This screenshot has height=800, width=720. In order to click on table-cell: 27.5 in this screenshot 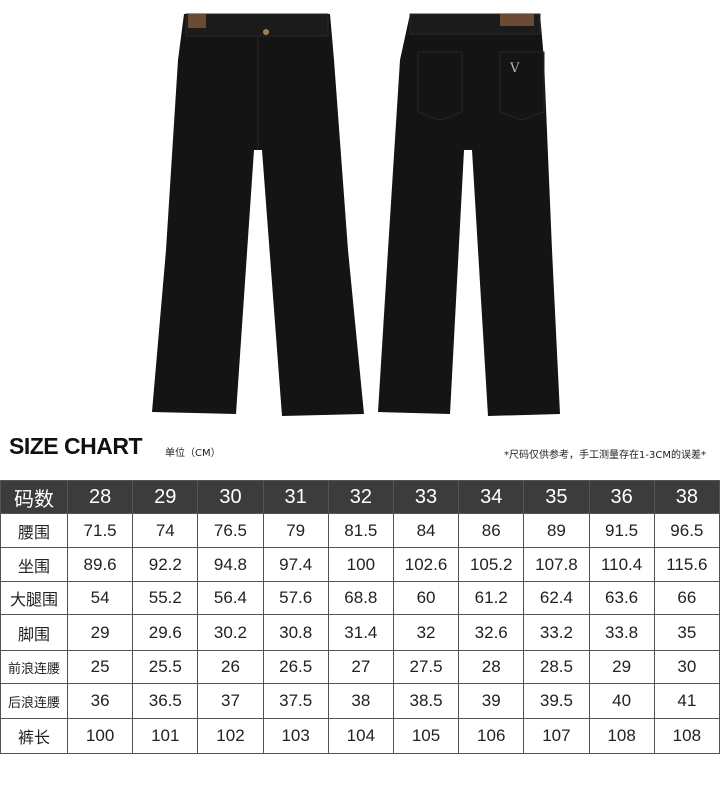, I will do `click(426, 667)`.